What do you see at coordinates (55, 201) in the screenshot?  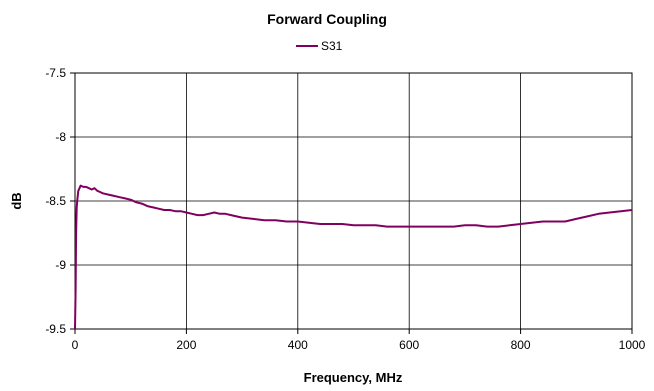 I see `y-tick-label: -8.5` at bounding box center [55, 201].